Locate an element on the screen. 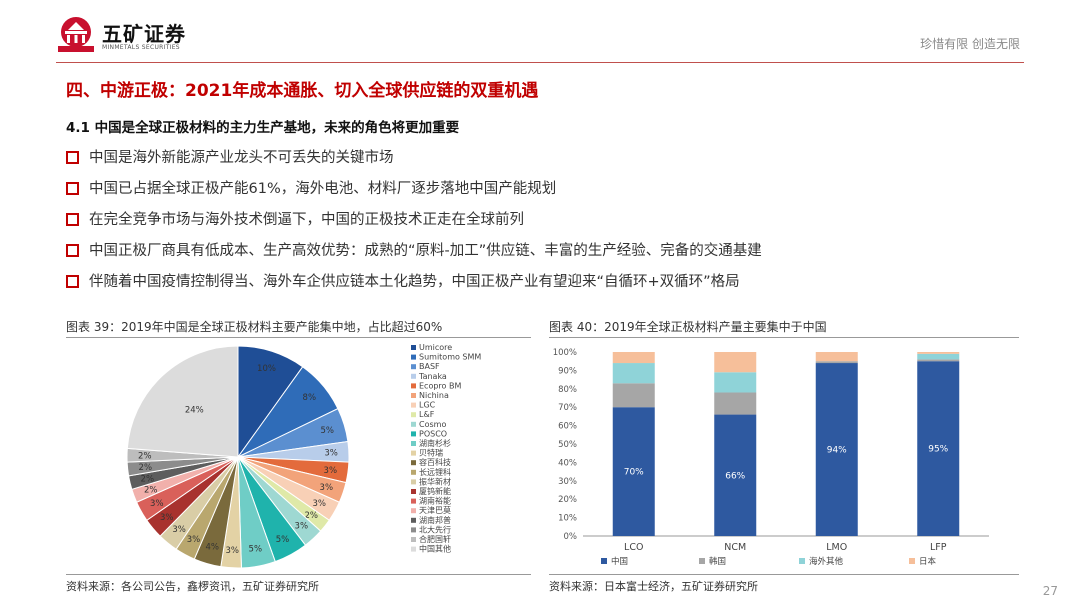 This screenshot has width=1080, height=608. bullet-item: 中国已占据全球正极产能61%，海外电池、材料厂逐步落地中国产能规划 is located at coordinates (414, 192).